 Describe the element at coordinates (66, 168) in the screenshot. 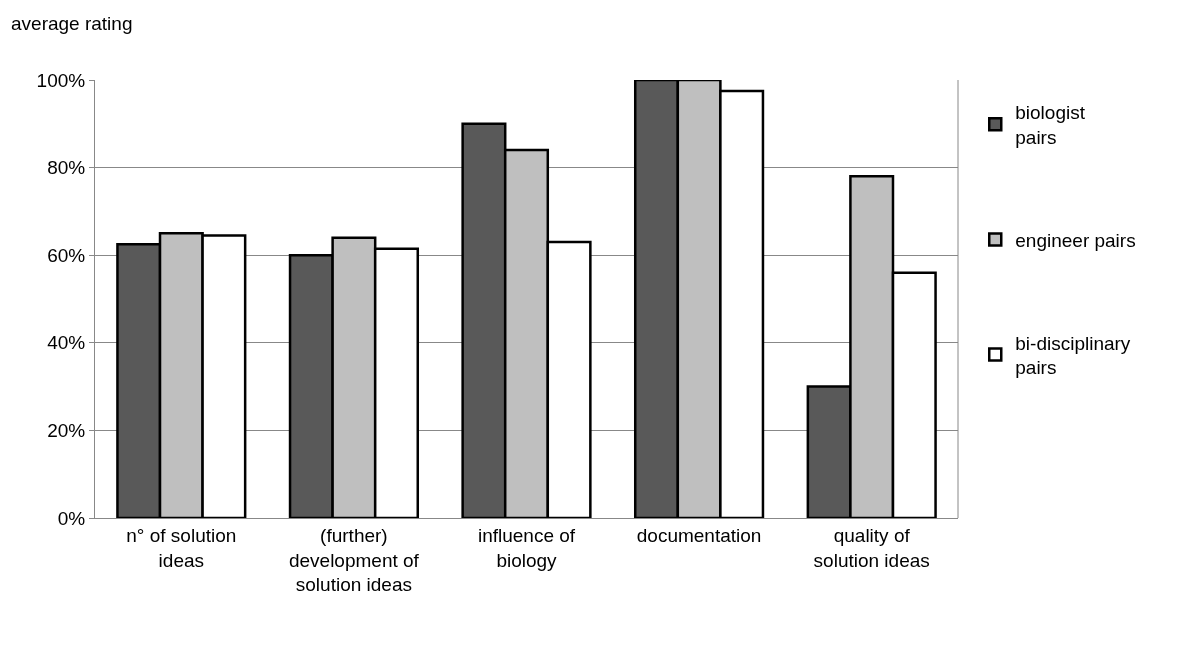

I see `y-tick-label: 80%` at that location.